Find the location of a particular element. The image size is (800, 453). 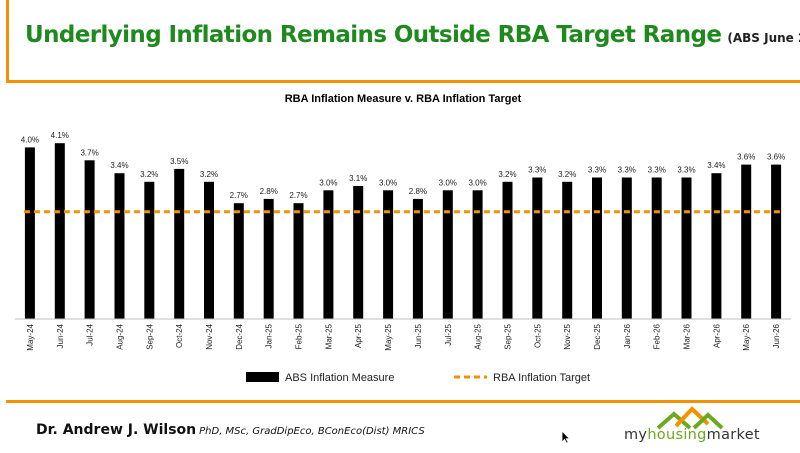

data-label-Mar-25: 3.0% is located at coordinates (328, 182).